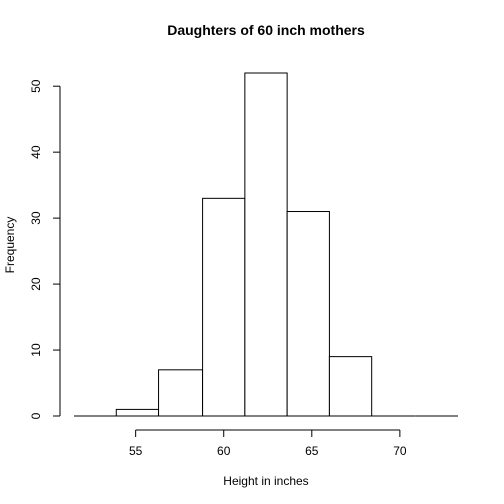 The width and height of the screenshot is (504, 504). I want to click on y-tick-label-0: 0, so click(36, 415).